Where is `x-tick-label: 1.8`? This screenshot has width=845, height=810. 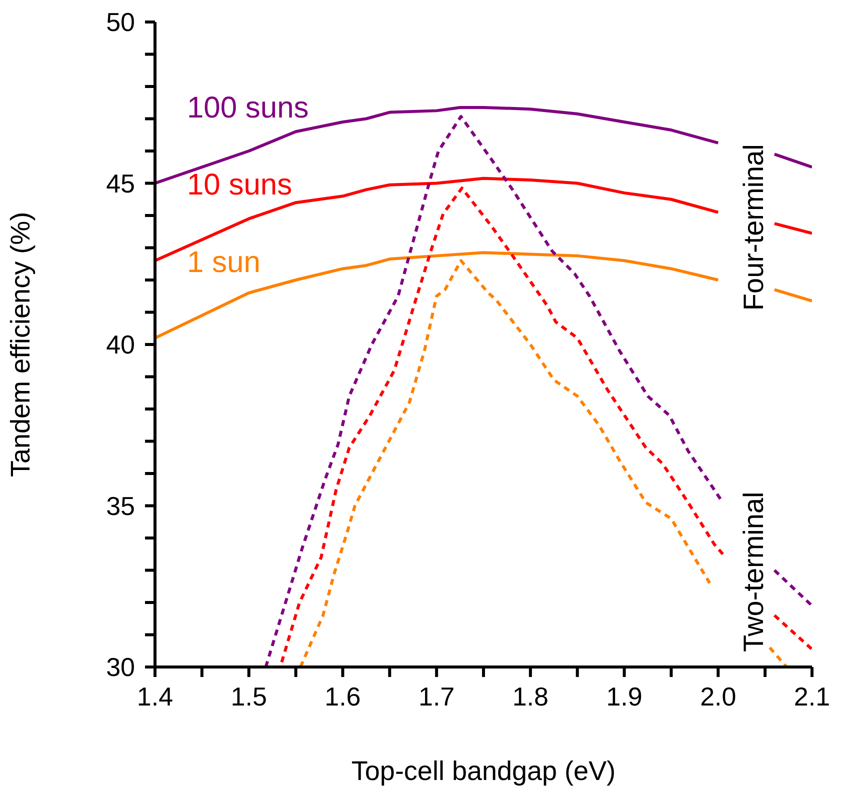
x-tick-label: 1.8 is located at coordinates (530, 696).